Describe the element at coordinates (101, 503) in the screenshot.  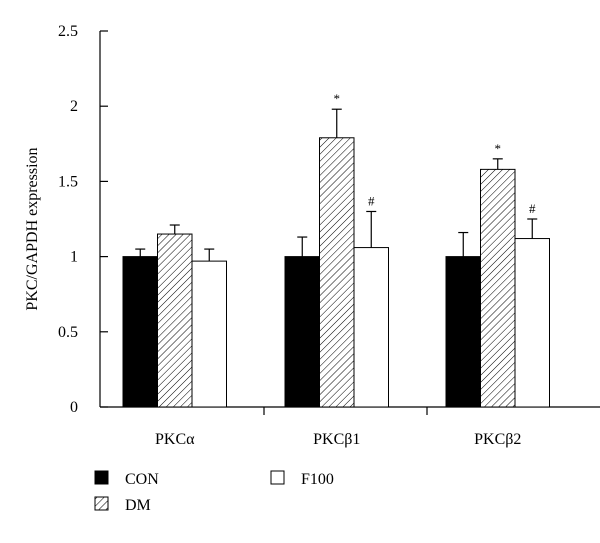
I see `legend-swatch-dm` at that location.